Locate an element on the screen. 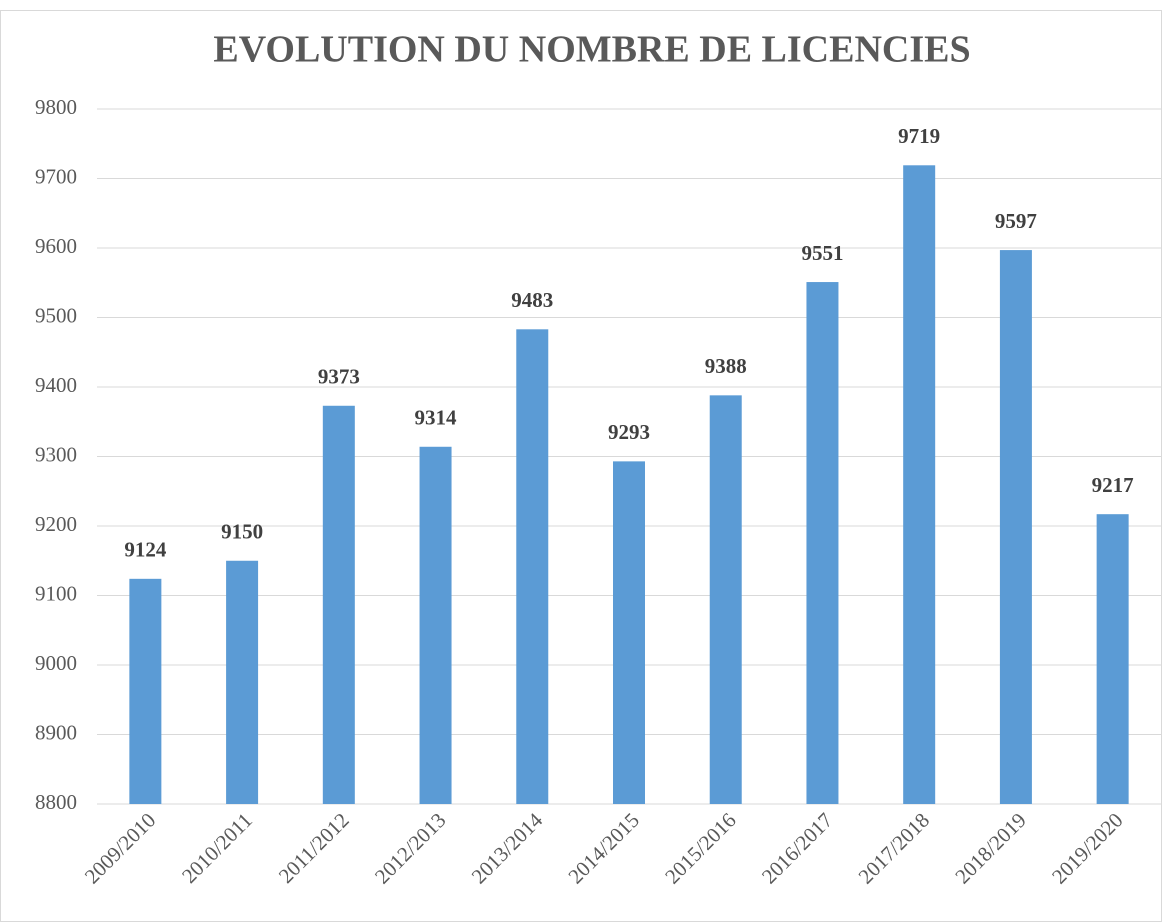 The height and width of the screenshot is (922, 1163). y-tick-label: 8800 is located at coordinates (56, 802).